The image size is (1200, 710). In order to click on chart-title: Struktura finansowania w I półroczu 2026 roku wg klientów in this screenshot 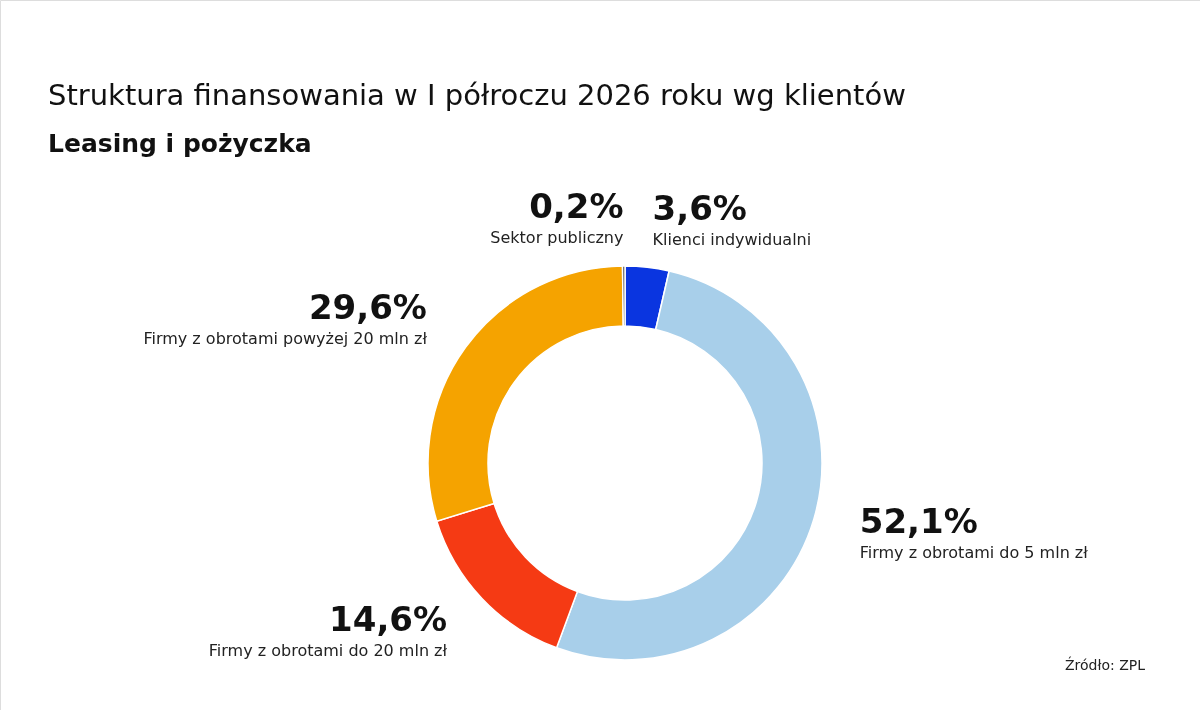, I will do `click(477, 95)`.